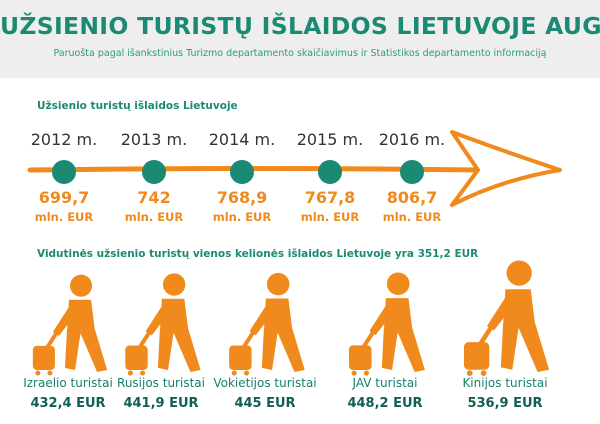 This screenshot has width=600, height=424. Describe the element at coordinates (506, 168) in the screenshot. I see `timeline-arrowhead` at that location.